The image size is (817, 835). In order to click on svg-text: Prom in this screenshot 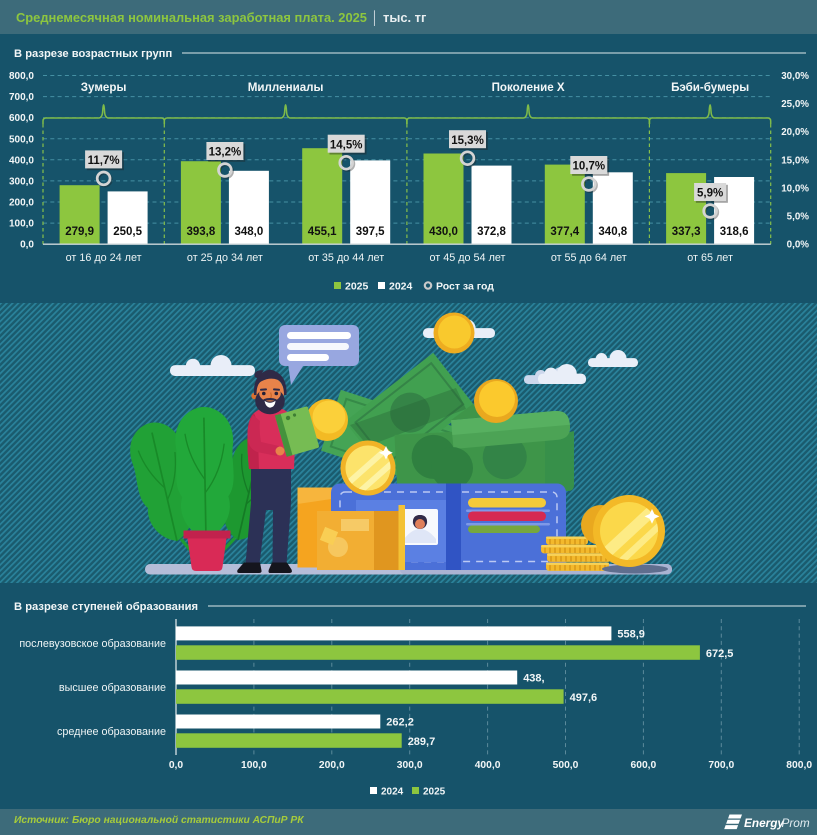, I will do `click(796, 823)`.